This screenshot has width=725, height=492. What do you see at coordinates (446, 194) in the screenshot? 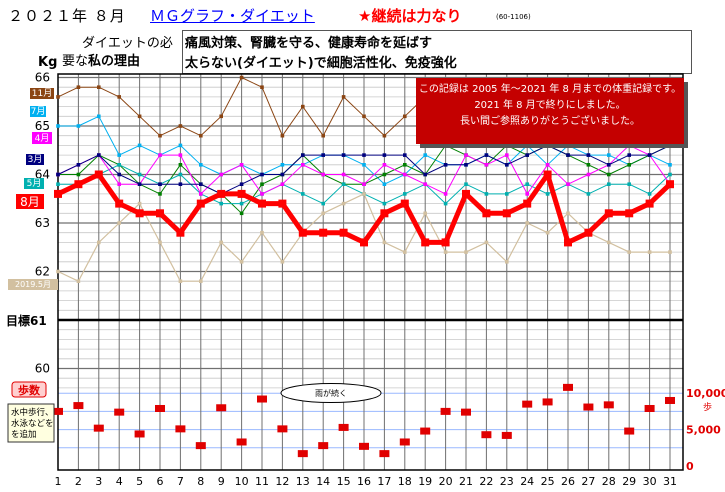
I see `data-point-4月-20` at bounding box center [446, 194].